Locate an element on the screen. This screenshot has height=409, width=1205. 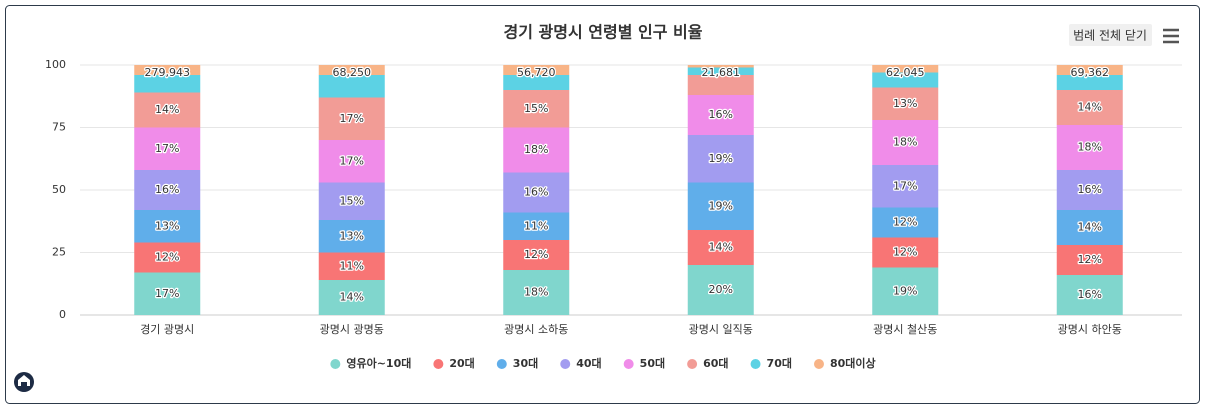
legend-toggle-button is located at coordinates (1110, 35).